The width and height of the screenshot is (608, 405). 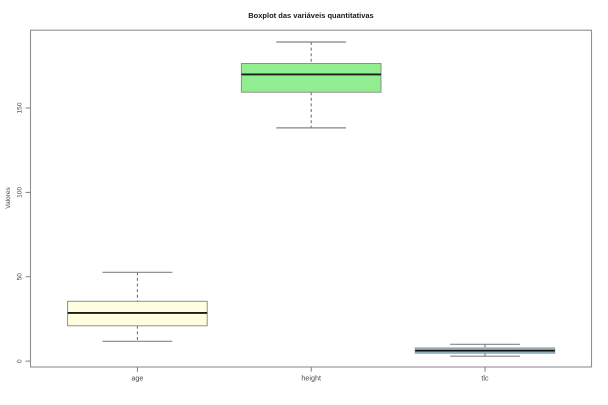 What do you see at coordinates (8, 197) in the screenshot?
I see `svg-text: Valores` at bounding box center [8, 197].